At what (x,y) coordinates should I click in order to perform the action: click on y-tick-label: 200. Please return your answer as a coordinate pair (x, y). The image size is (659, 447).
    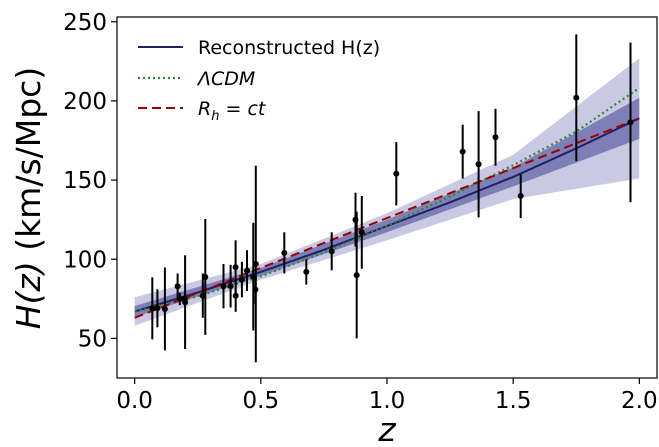
    Looking at the image, I should click on (85, 102).